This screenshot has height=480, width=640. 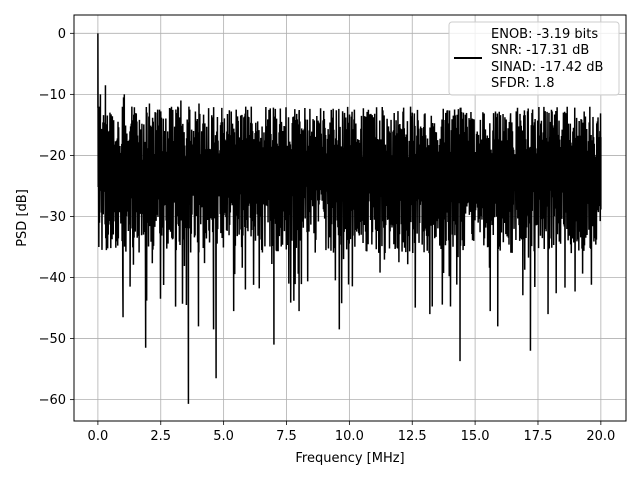 What do you see at coordinates (540, 50) in the screenshot?
I see `legend-entry-snr: SNR: -17.31 dB` at bounding box center [540, 50].